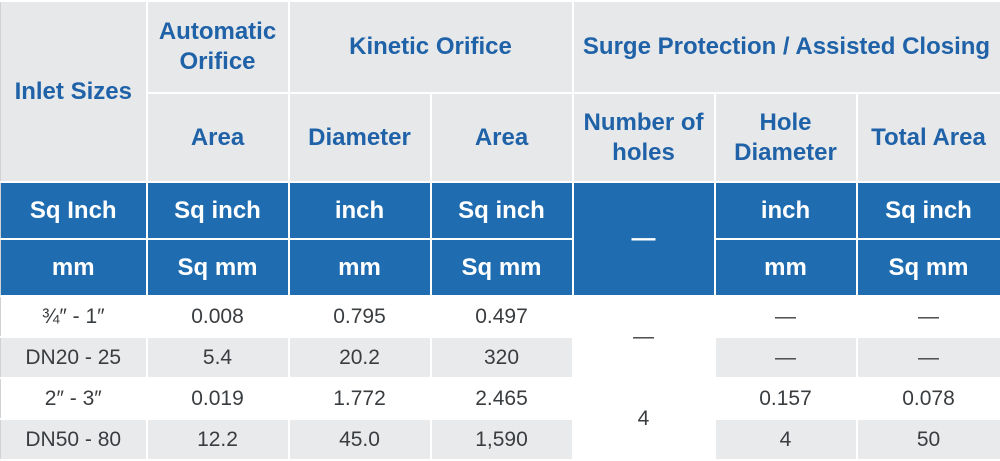  What do you see at coordinates (359, 267) in the screenshot?
I see `unit-metric-kin-diameter: mm` at bounding box center [359, 267].